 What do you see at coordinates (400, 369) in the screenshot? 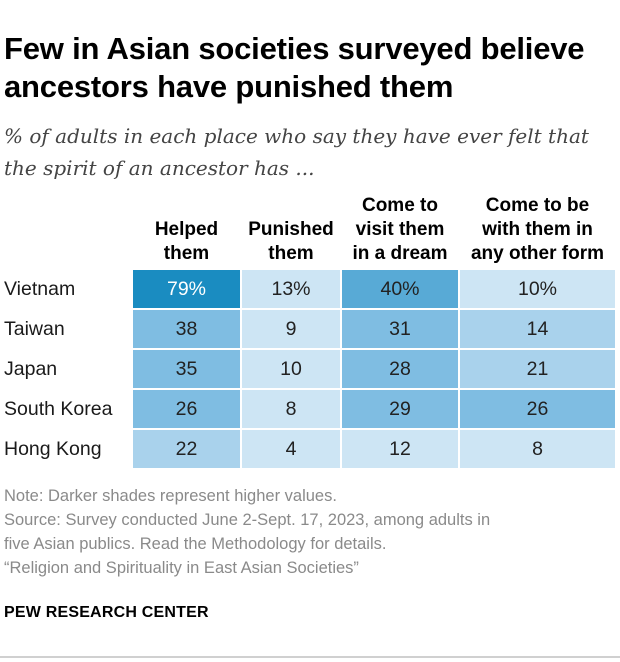
I see `heatmap-cell: 28` at bounding box center [400, 369].